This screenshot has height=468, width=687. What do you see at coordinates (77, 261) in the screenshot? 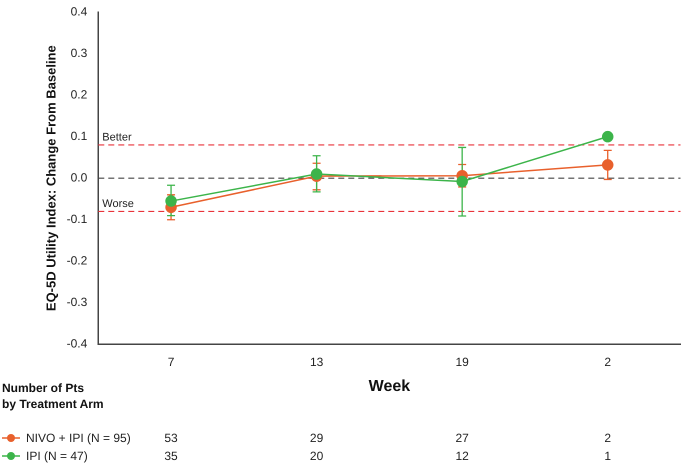
I see `y-tick-label: -0.2` at bounding box center [77, 261].